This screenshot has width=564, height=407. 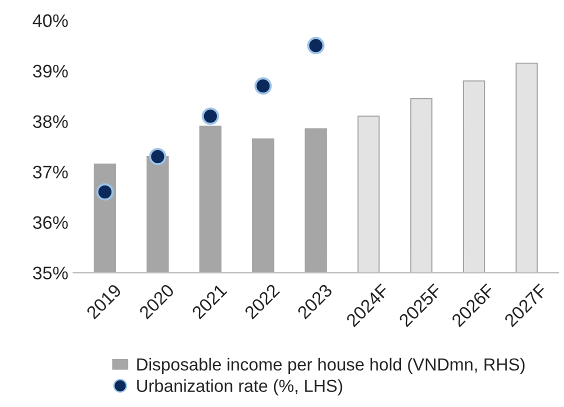 What do you see at coordinates (331, 366) in the screenshot?
I see `legend-label: Disposable income per house hold (VNDmn, RHS)` at bounding box center [331, 366].